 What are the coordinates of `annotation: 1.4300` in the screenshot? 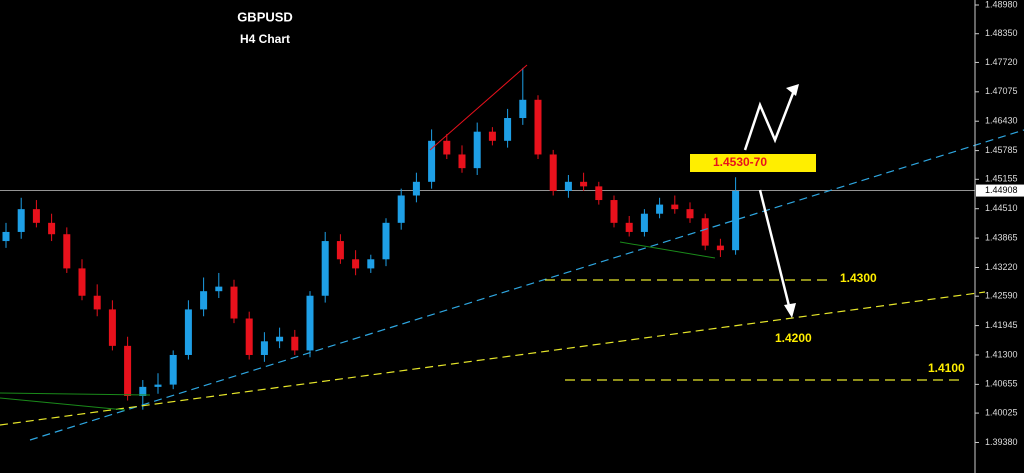 It's located at (858, 278).